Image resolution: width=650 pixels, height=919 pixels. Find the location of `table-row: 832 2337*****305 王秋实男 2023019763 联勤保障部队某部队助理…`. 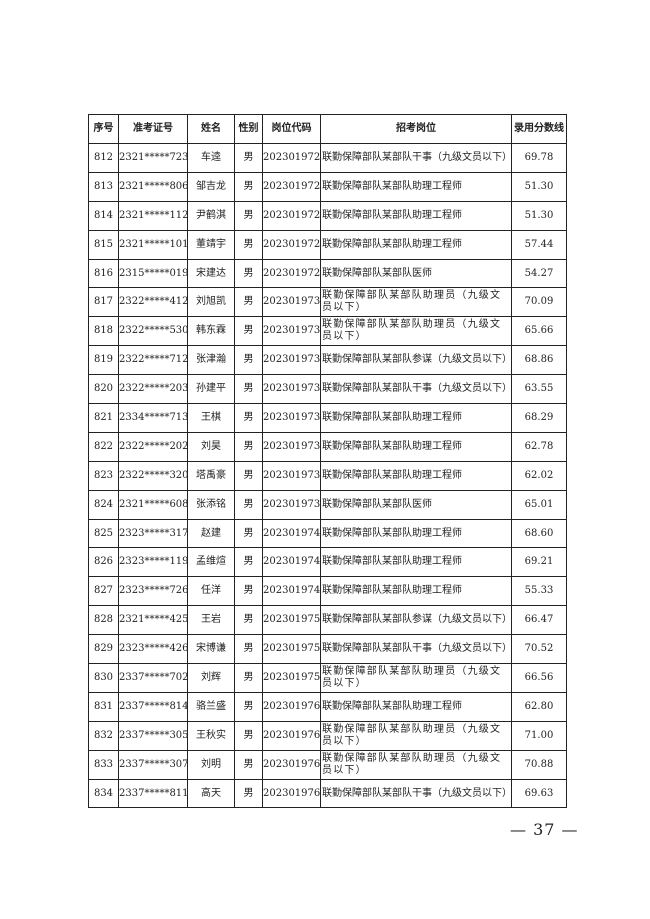

table-row: 832 2337*****305 王秋实男 2023019763 联勤保障部队某部队助理… is located at coordinates (327, 735).